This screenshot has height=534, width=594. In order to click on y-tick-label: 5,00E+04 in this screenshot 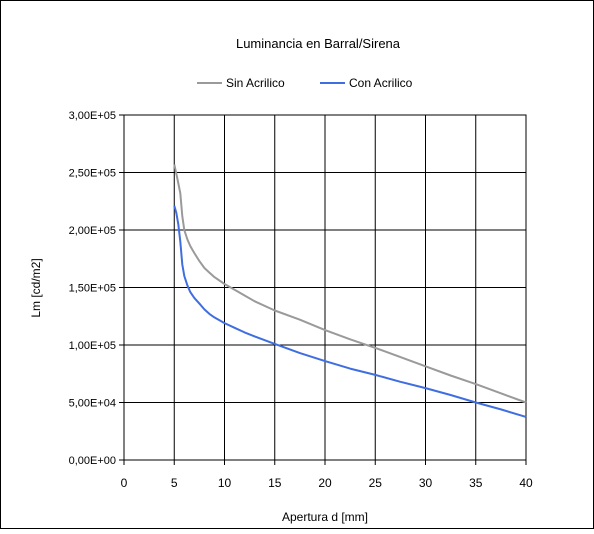, I will do `click(92, 404)`.